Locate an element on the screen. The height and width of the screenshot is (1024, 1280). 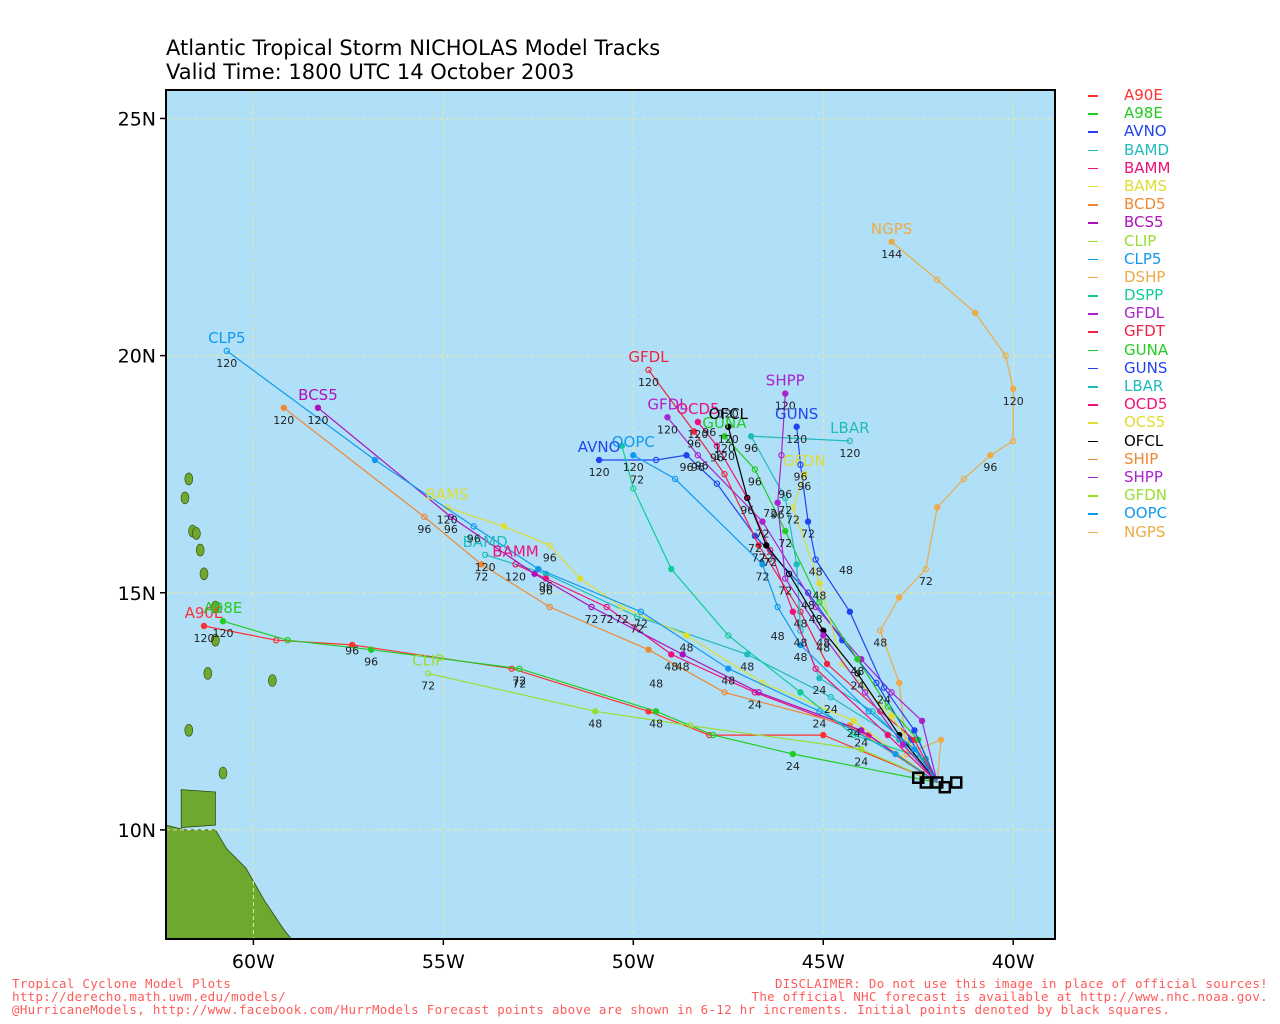
track-end-label: A98E is located at coordinates (223, 608).